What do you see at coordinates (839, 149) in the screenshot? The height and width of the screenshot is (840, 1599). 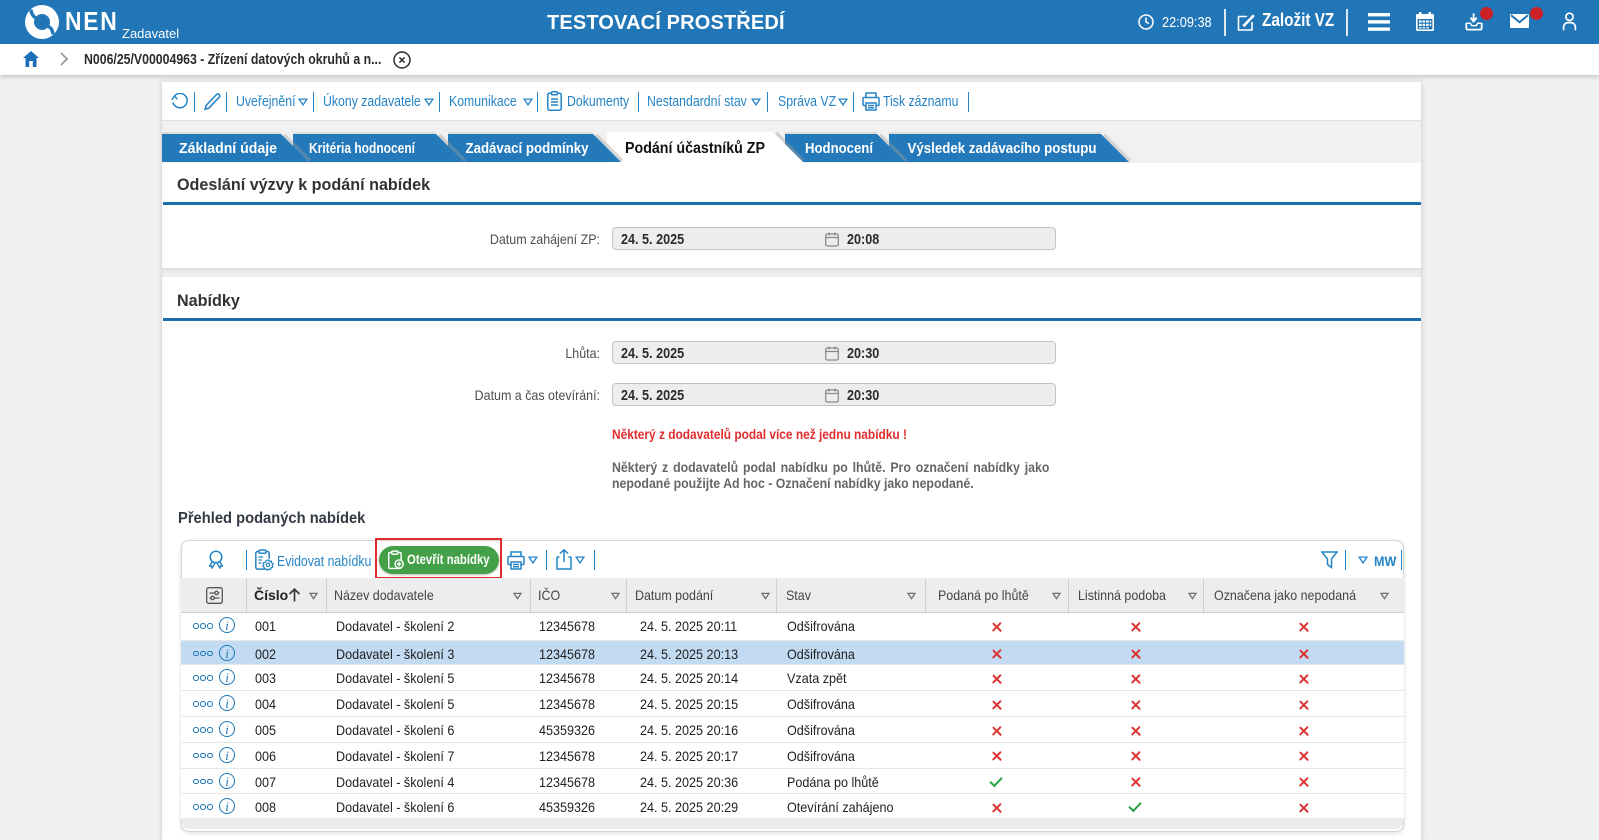 I see `svg-text: Hodnocení` at bounding box center [839, 149].